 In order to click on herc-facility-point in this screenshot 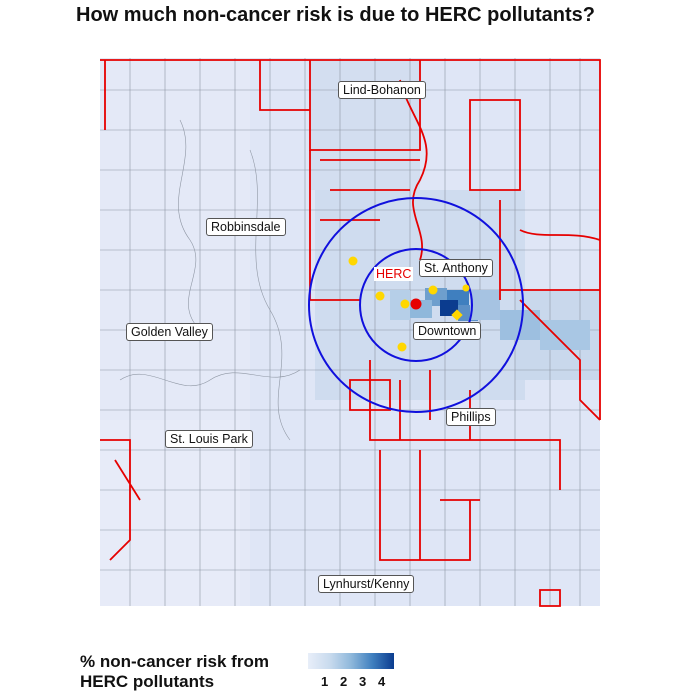, I will do `click(416, 304)`.